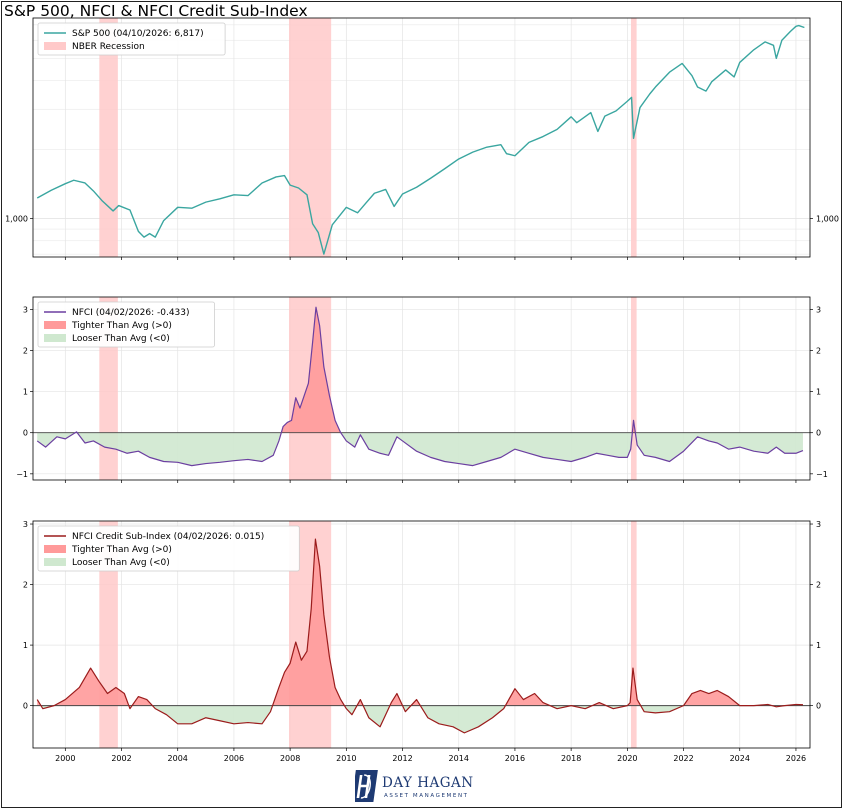  Describe the element at coordinates (121, 758) in the screenshot. I see `x-tick-label: 2002` at that location.